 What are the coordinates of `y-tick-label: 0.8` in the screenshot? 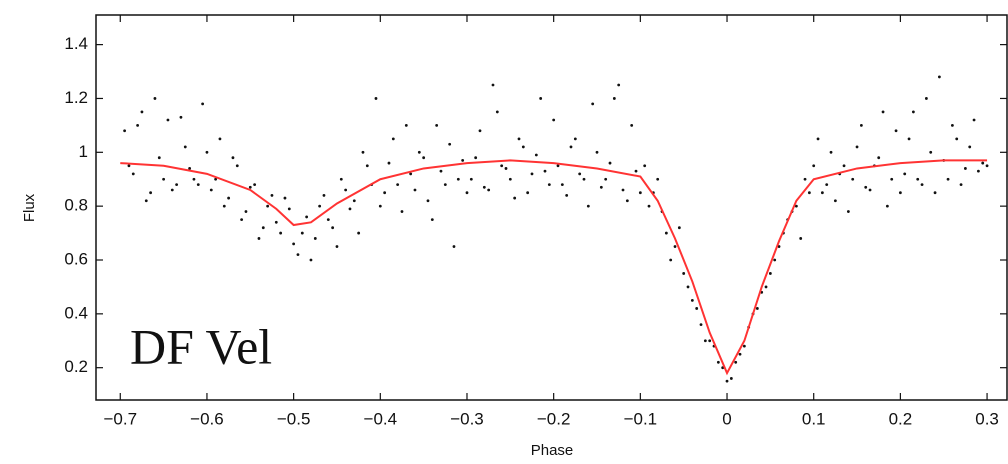 It's located at (76, 205).